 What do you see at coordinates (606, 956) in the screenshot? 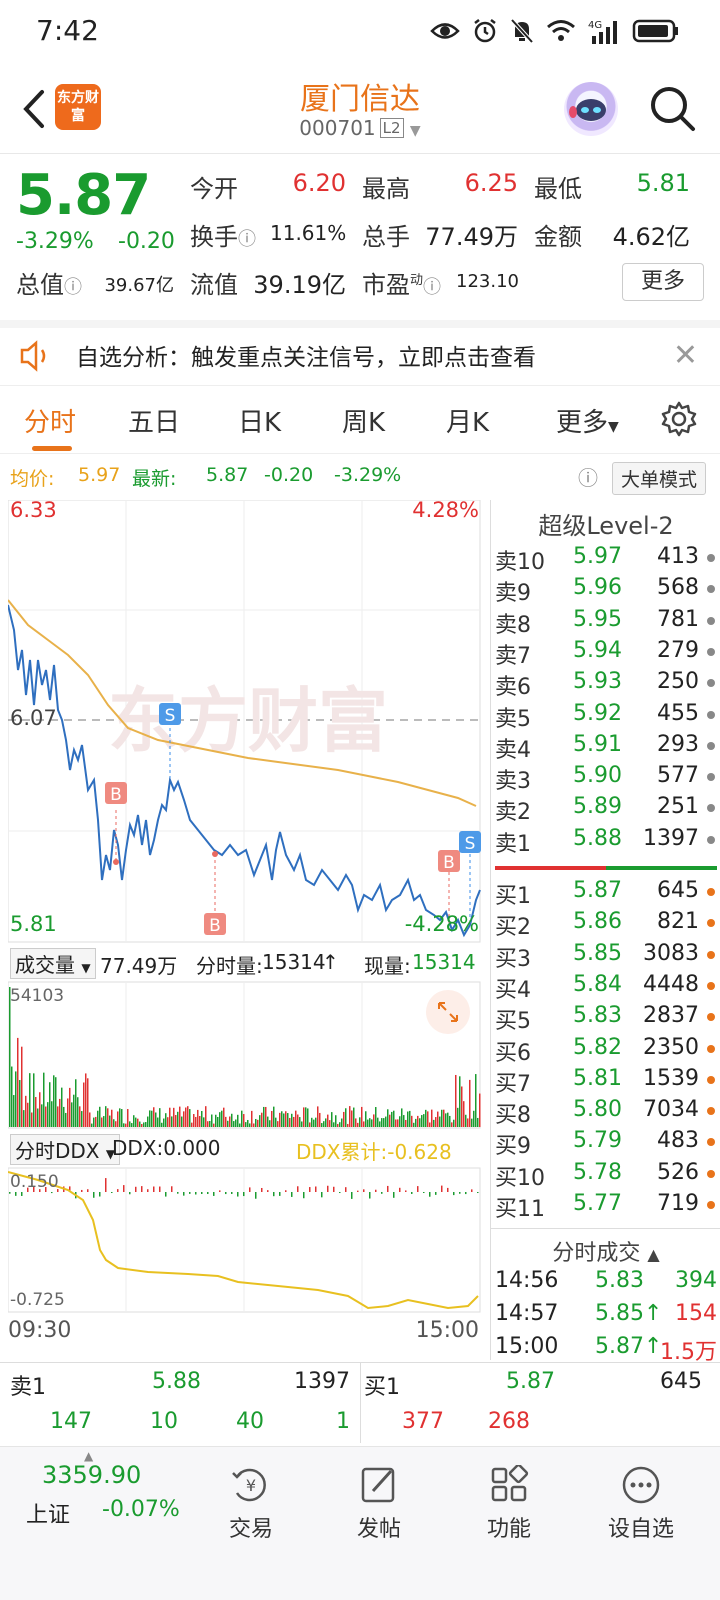
I see `bid-row: 买3 5.85 3083` at bounding box center [606, 956].